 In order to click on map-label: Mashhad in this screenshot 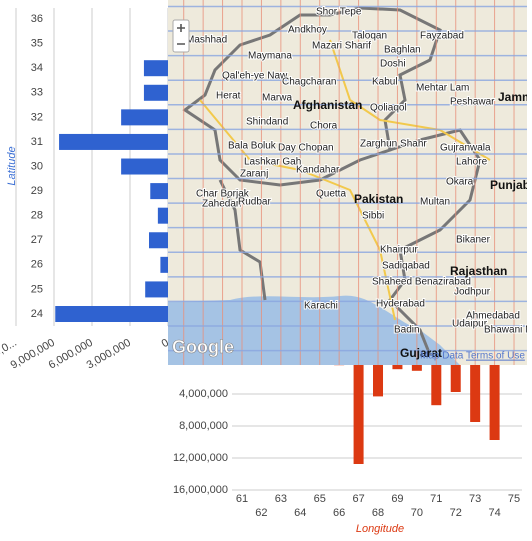, I will do `click(206, 40)`.